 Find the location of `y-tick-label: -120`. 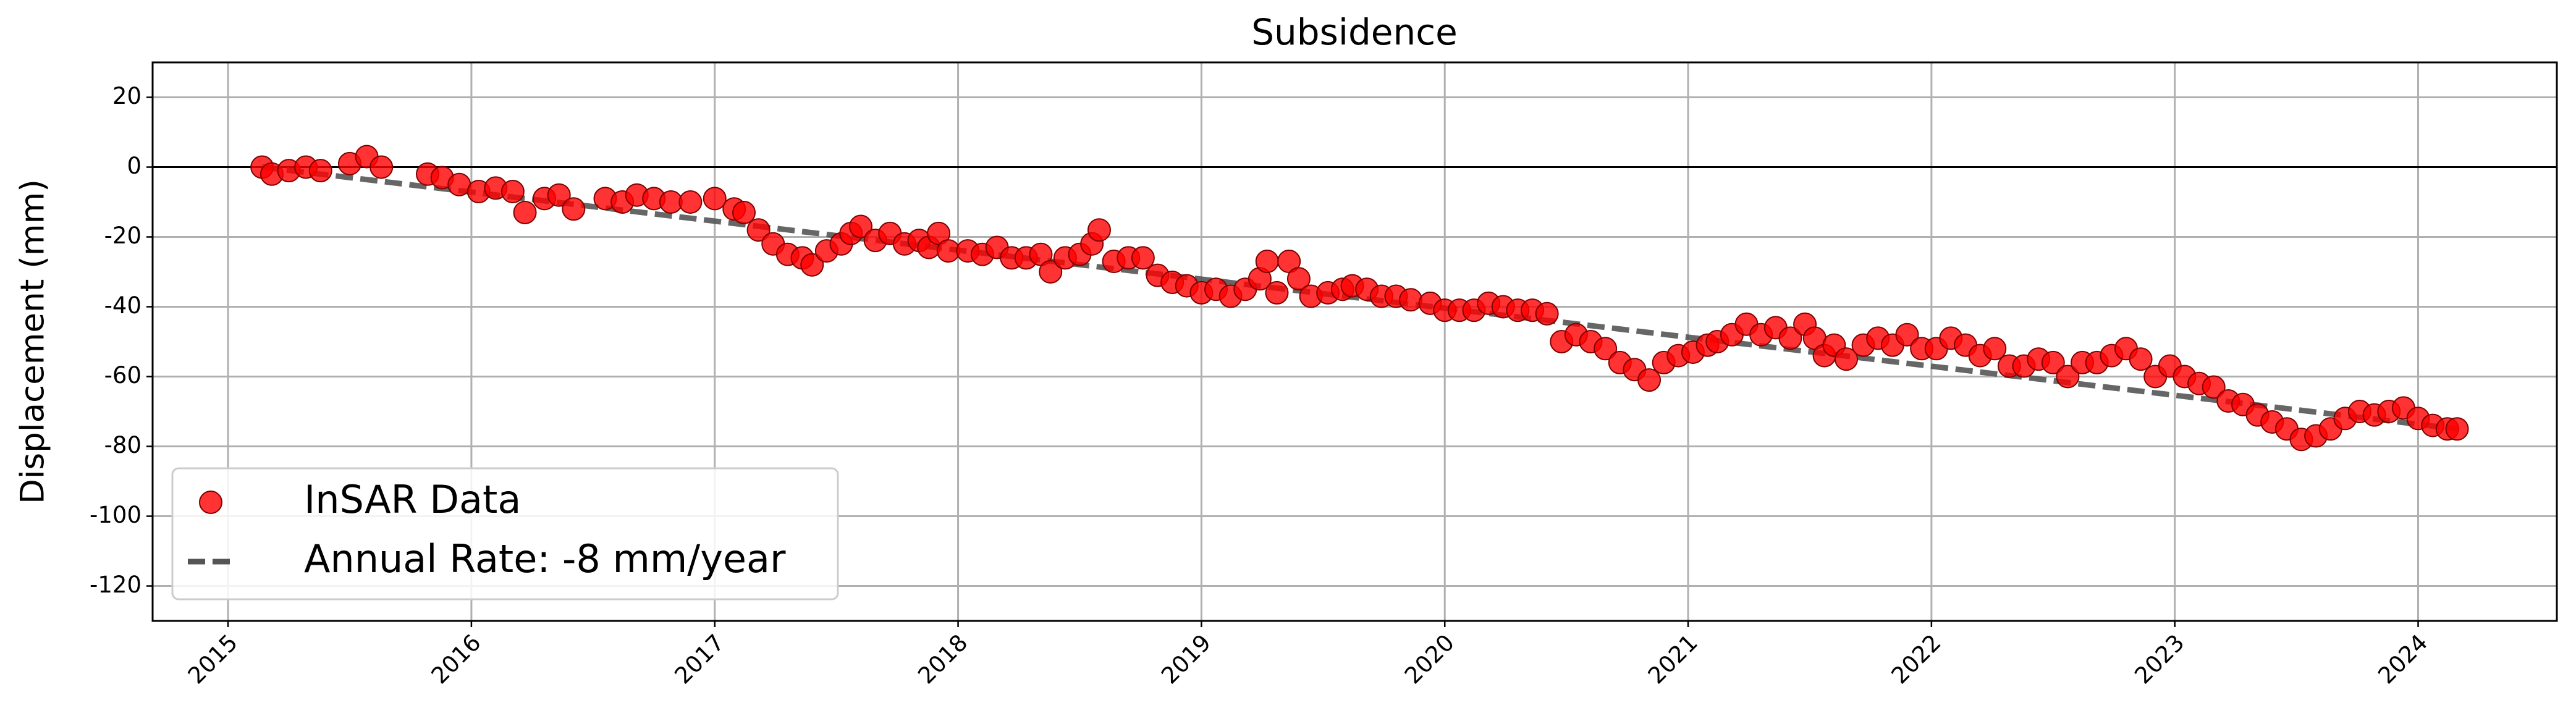

y-tick-label: -120 is located at coordinates (115, 584).